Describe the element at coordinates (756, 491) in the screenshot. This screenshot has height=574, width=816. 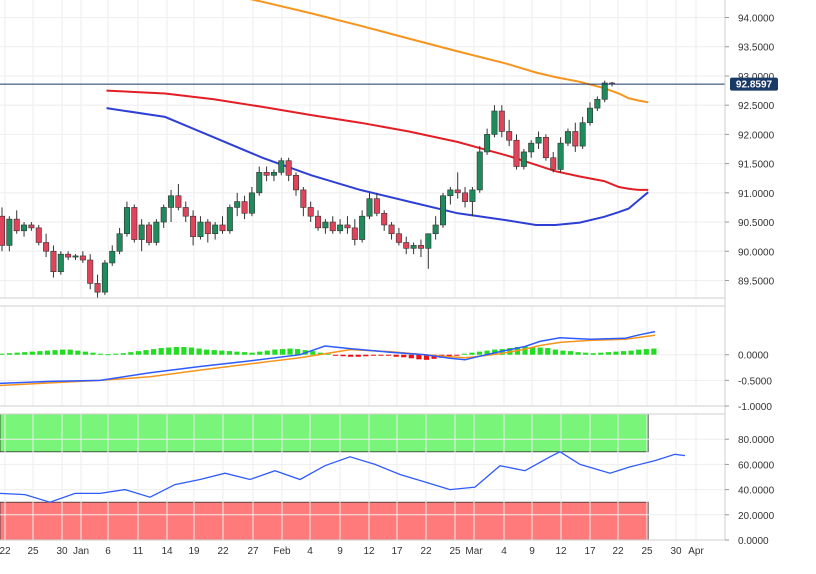
I see `rsi-y-tick-label: 40.0000` at that location.